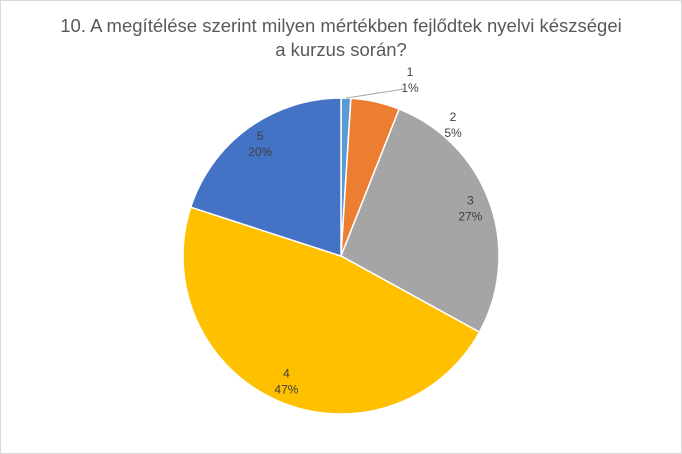 The image size is (682, 454). What do you see at coordinates (470, 201) in the screenshot?
I see `data-label-category: 3` at bounding box center [470, 201].